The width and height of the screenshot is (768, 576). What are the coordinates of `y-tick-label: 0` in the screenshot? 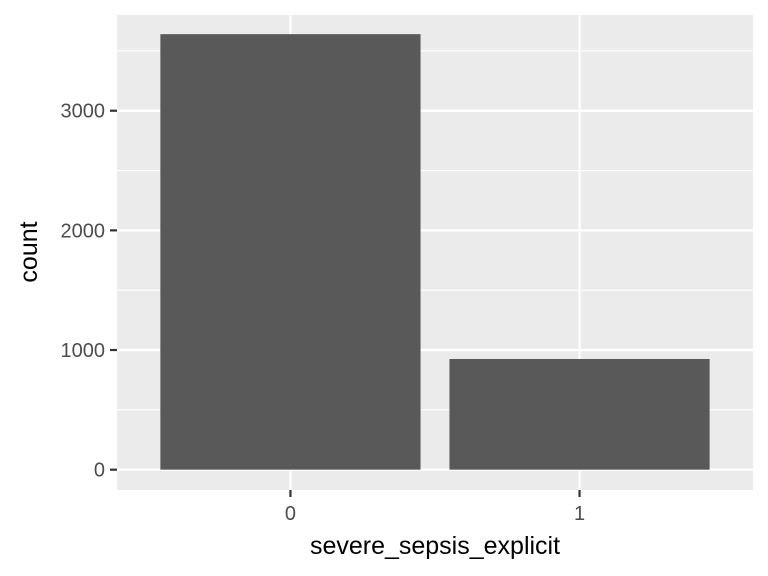 It's located at (99, 471).